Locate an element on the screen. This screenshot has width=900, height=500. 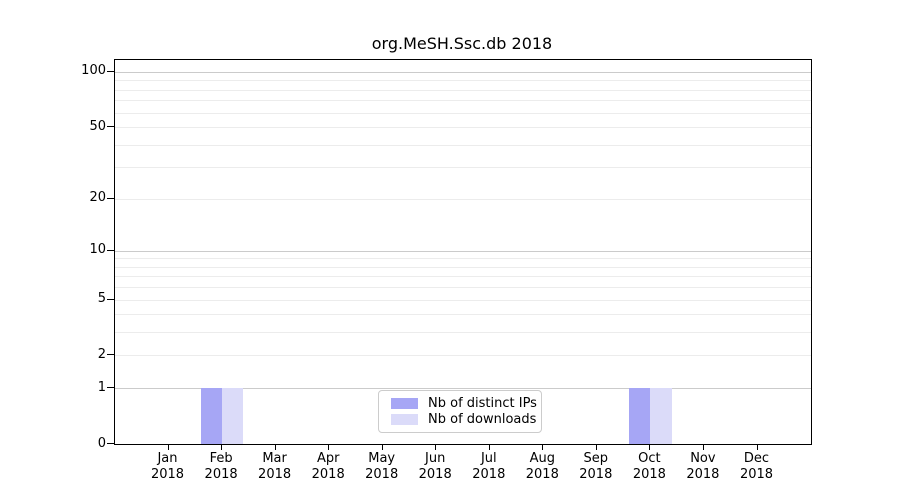
x-tick-label: Mar 2018 is located at coordinates (275, 466).